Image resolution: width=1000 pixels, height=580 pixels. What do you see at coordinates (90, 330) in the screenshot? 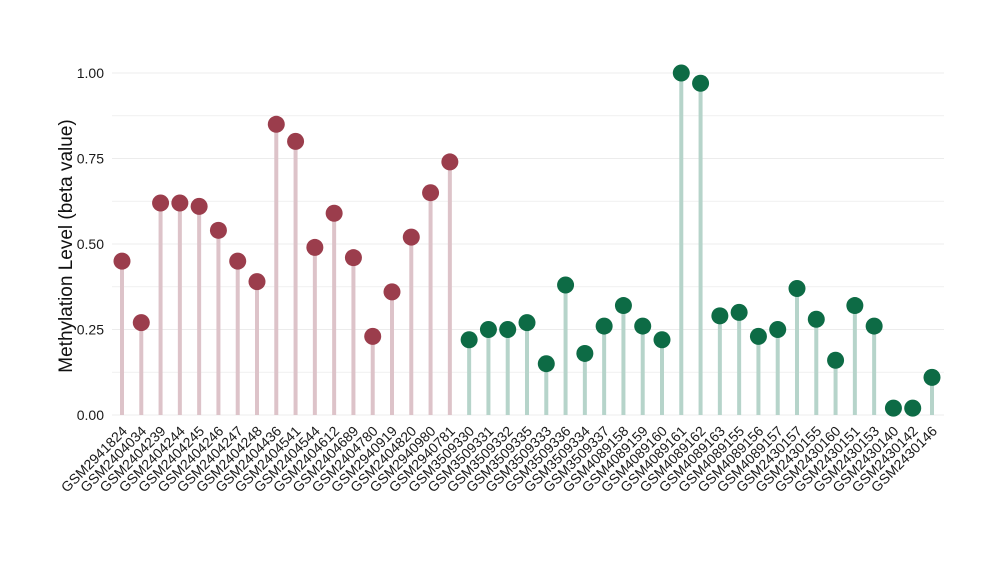
I see `y-tick-label: 0.25` at bounding box center [90, 330].